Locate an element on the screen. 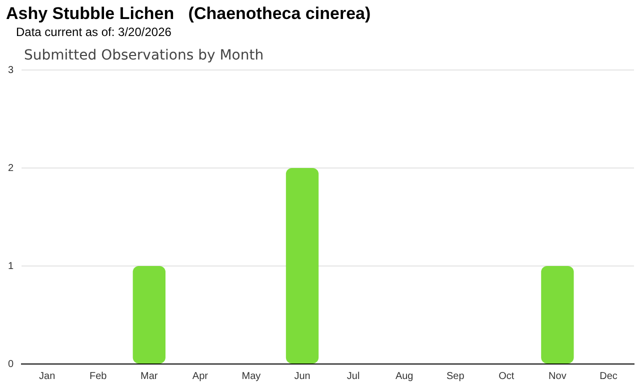 This screenshot has width=640, height=390. y-tick-label: 0 is located at coordinates (11, 364).